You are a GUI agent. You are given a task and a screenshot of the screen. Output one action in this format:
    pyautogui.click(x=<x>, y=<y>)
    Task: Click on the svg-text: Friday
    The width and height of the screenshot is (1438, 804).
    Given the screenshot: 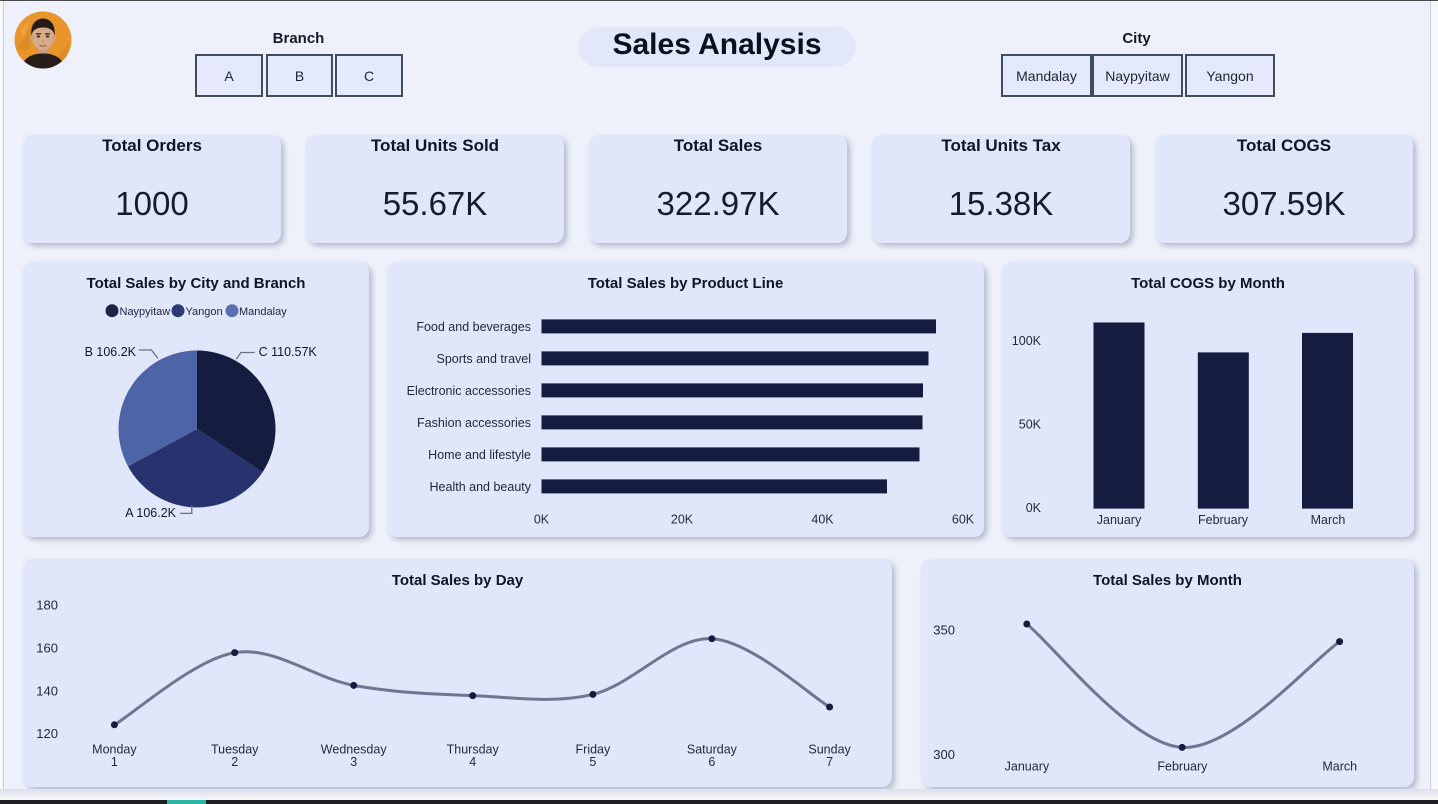 What is the action you would take?
    pyautogui.click(x=593, y=750)
    